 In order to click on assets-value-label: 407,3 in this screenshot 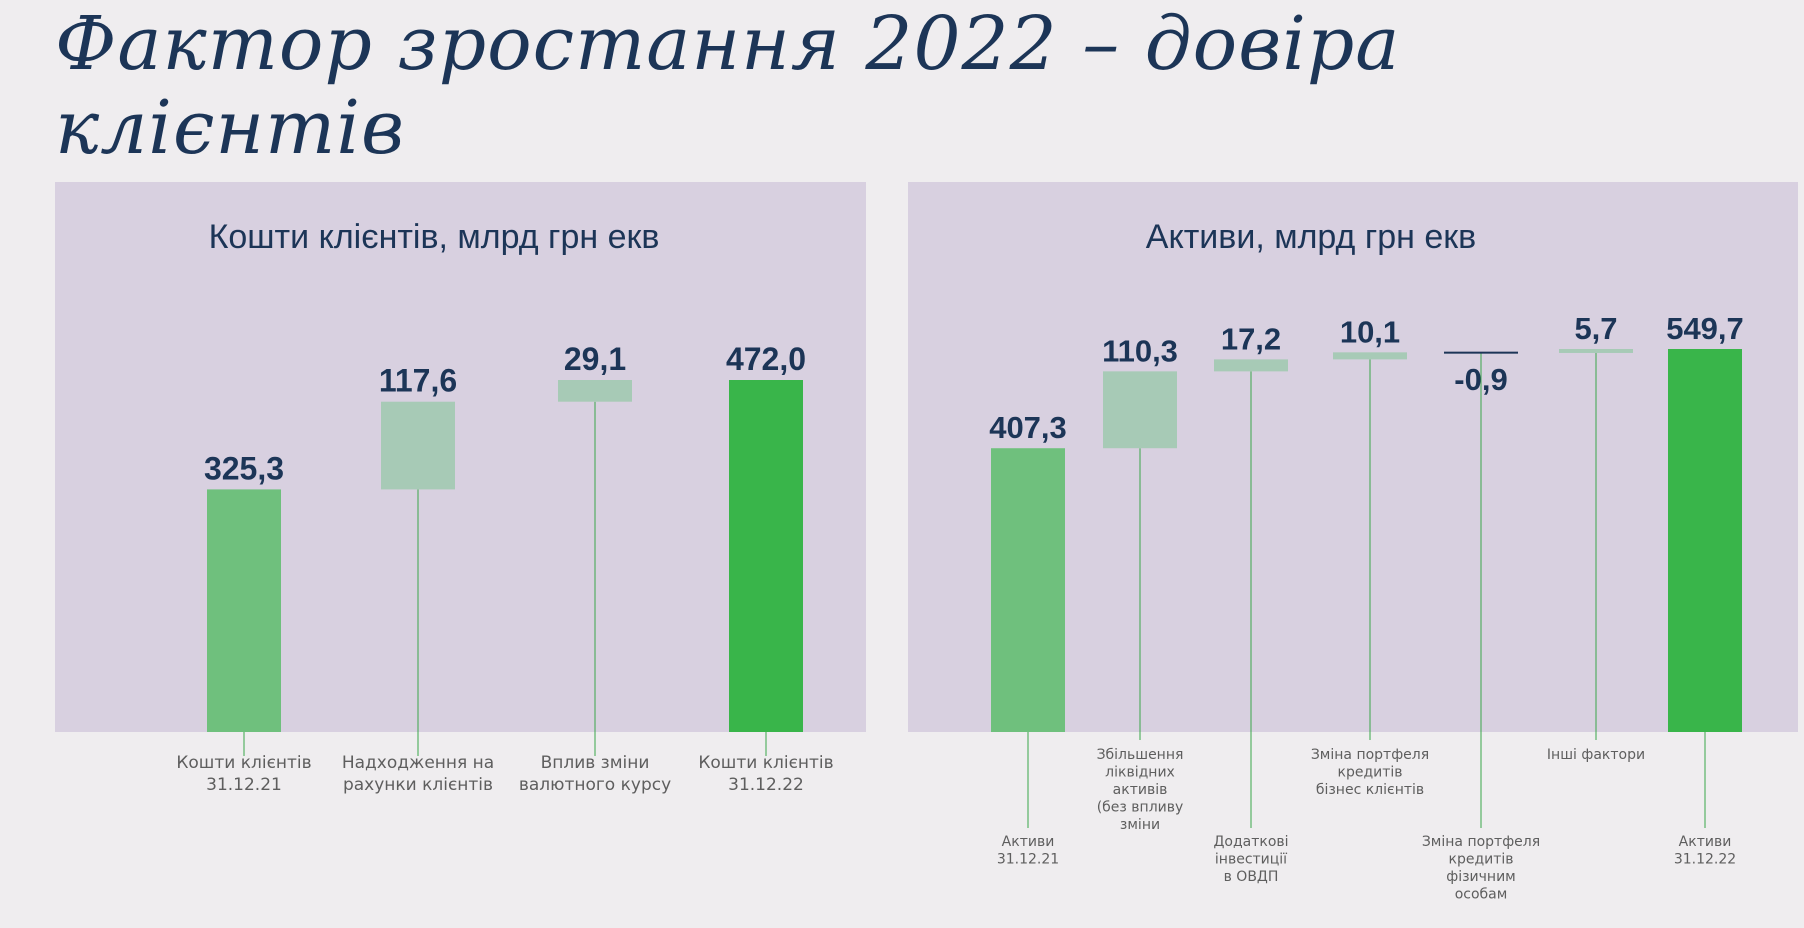, I will do `click(1028, 427)`.